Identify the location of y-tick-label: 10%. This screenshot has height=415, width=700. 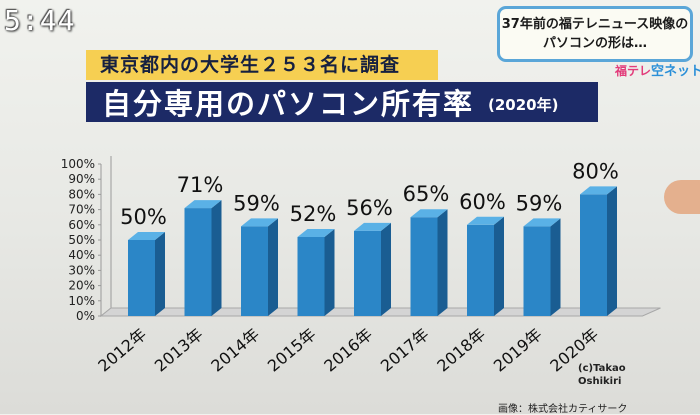
(81, 301).